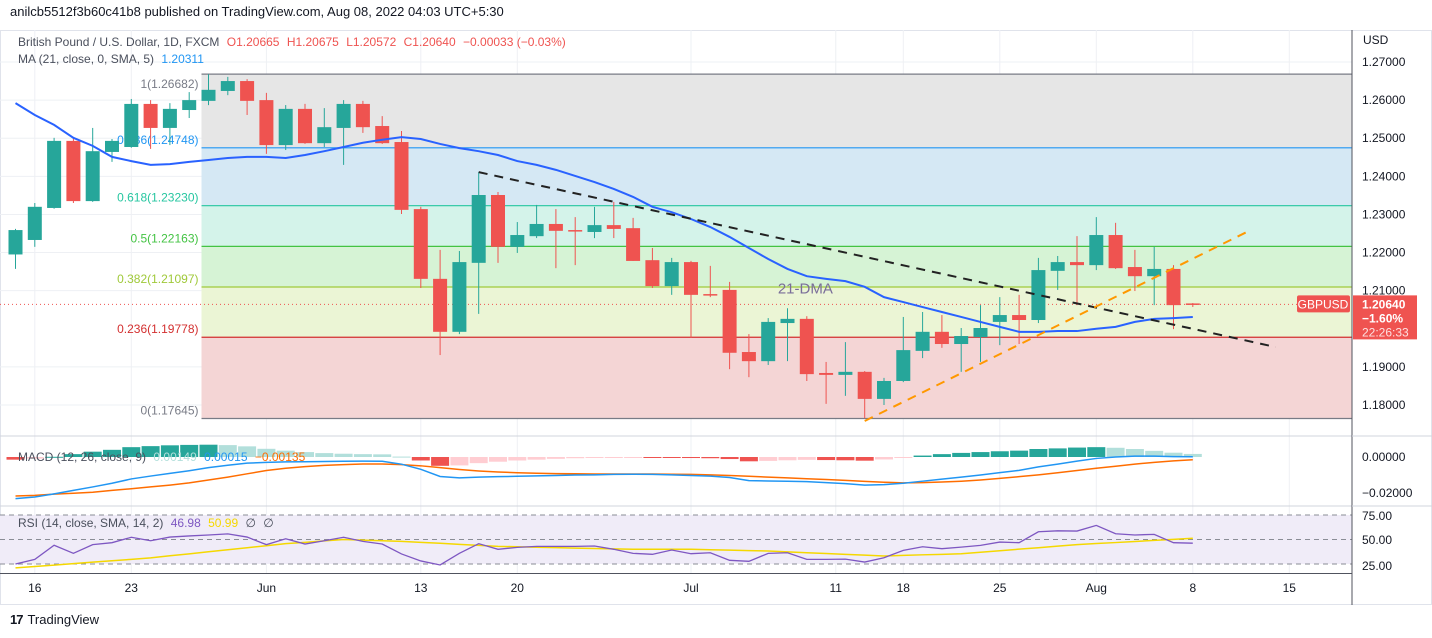  I want to click on rsi-sma-value: 50.99, so click(223, 523).